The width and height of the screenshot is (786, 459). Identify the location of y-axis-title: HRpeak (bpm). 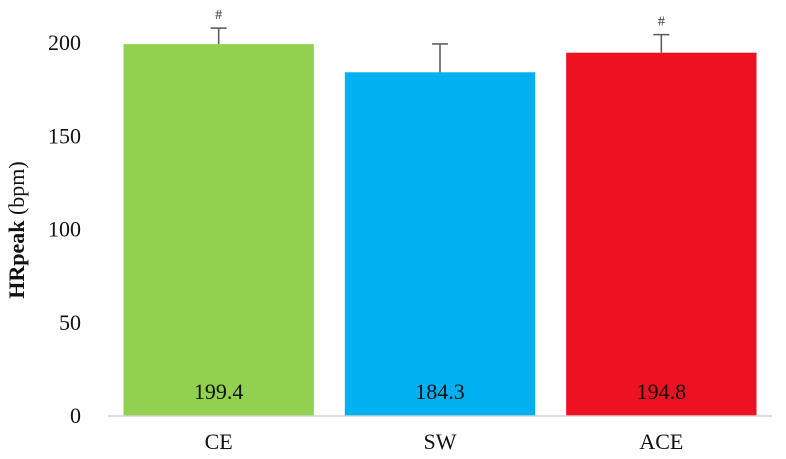
(16, 230).